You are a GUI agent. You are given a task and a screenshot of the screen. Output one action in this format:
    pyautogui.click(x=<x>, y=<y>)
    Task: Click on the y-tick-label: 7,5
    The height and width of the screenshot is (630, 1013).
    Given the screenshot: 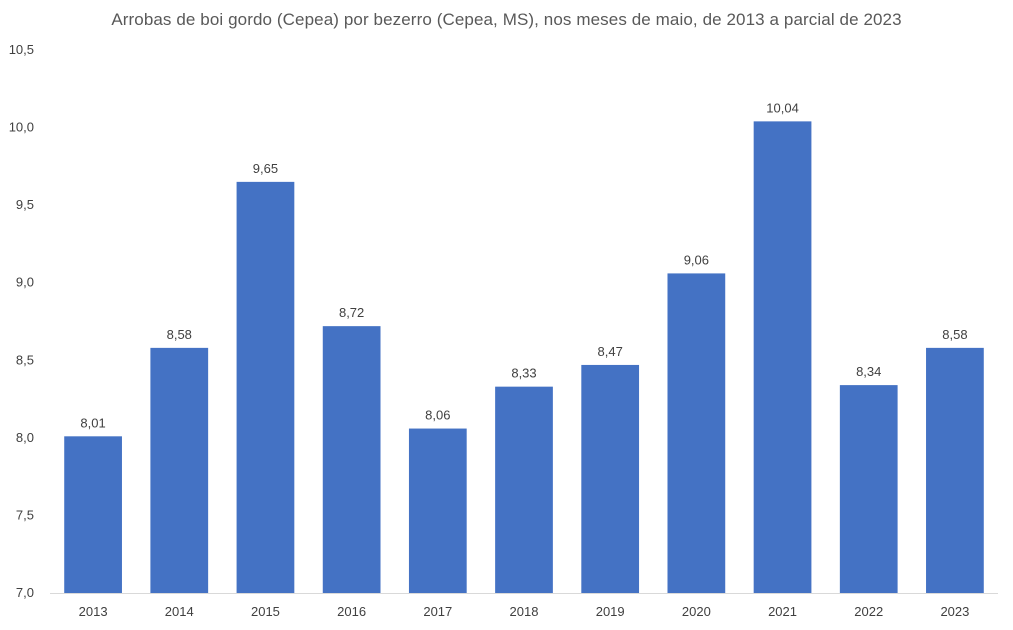 What is the action you would take?
    pyautogui.click(x=25, y=514)
    